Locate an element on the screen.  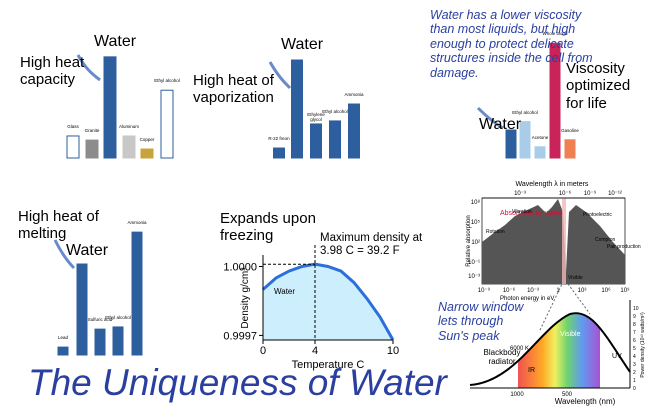
window-note: Narrow window lets through Sun's peak is located at coordinates (481, 321).